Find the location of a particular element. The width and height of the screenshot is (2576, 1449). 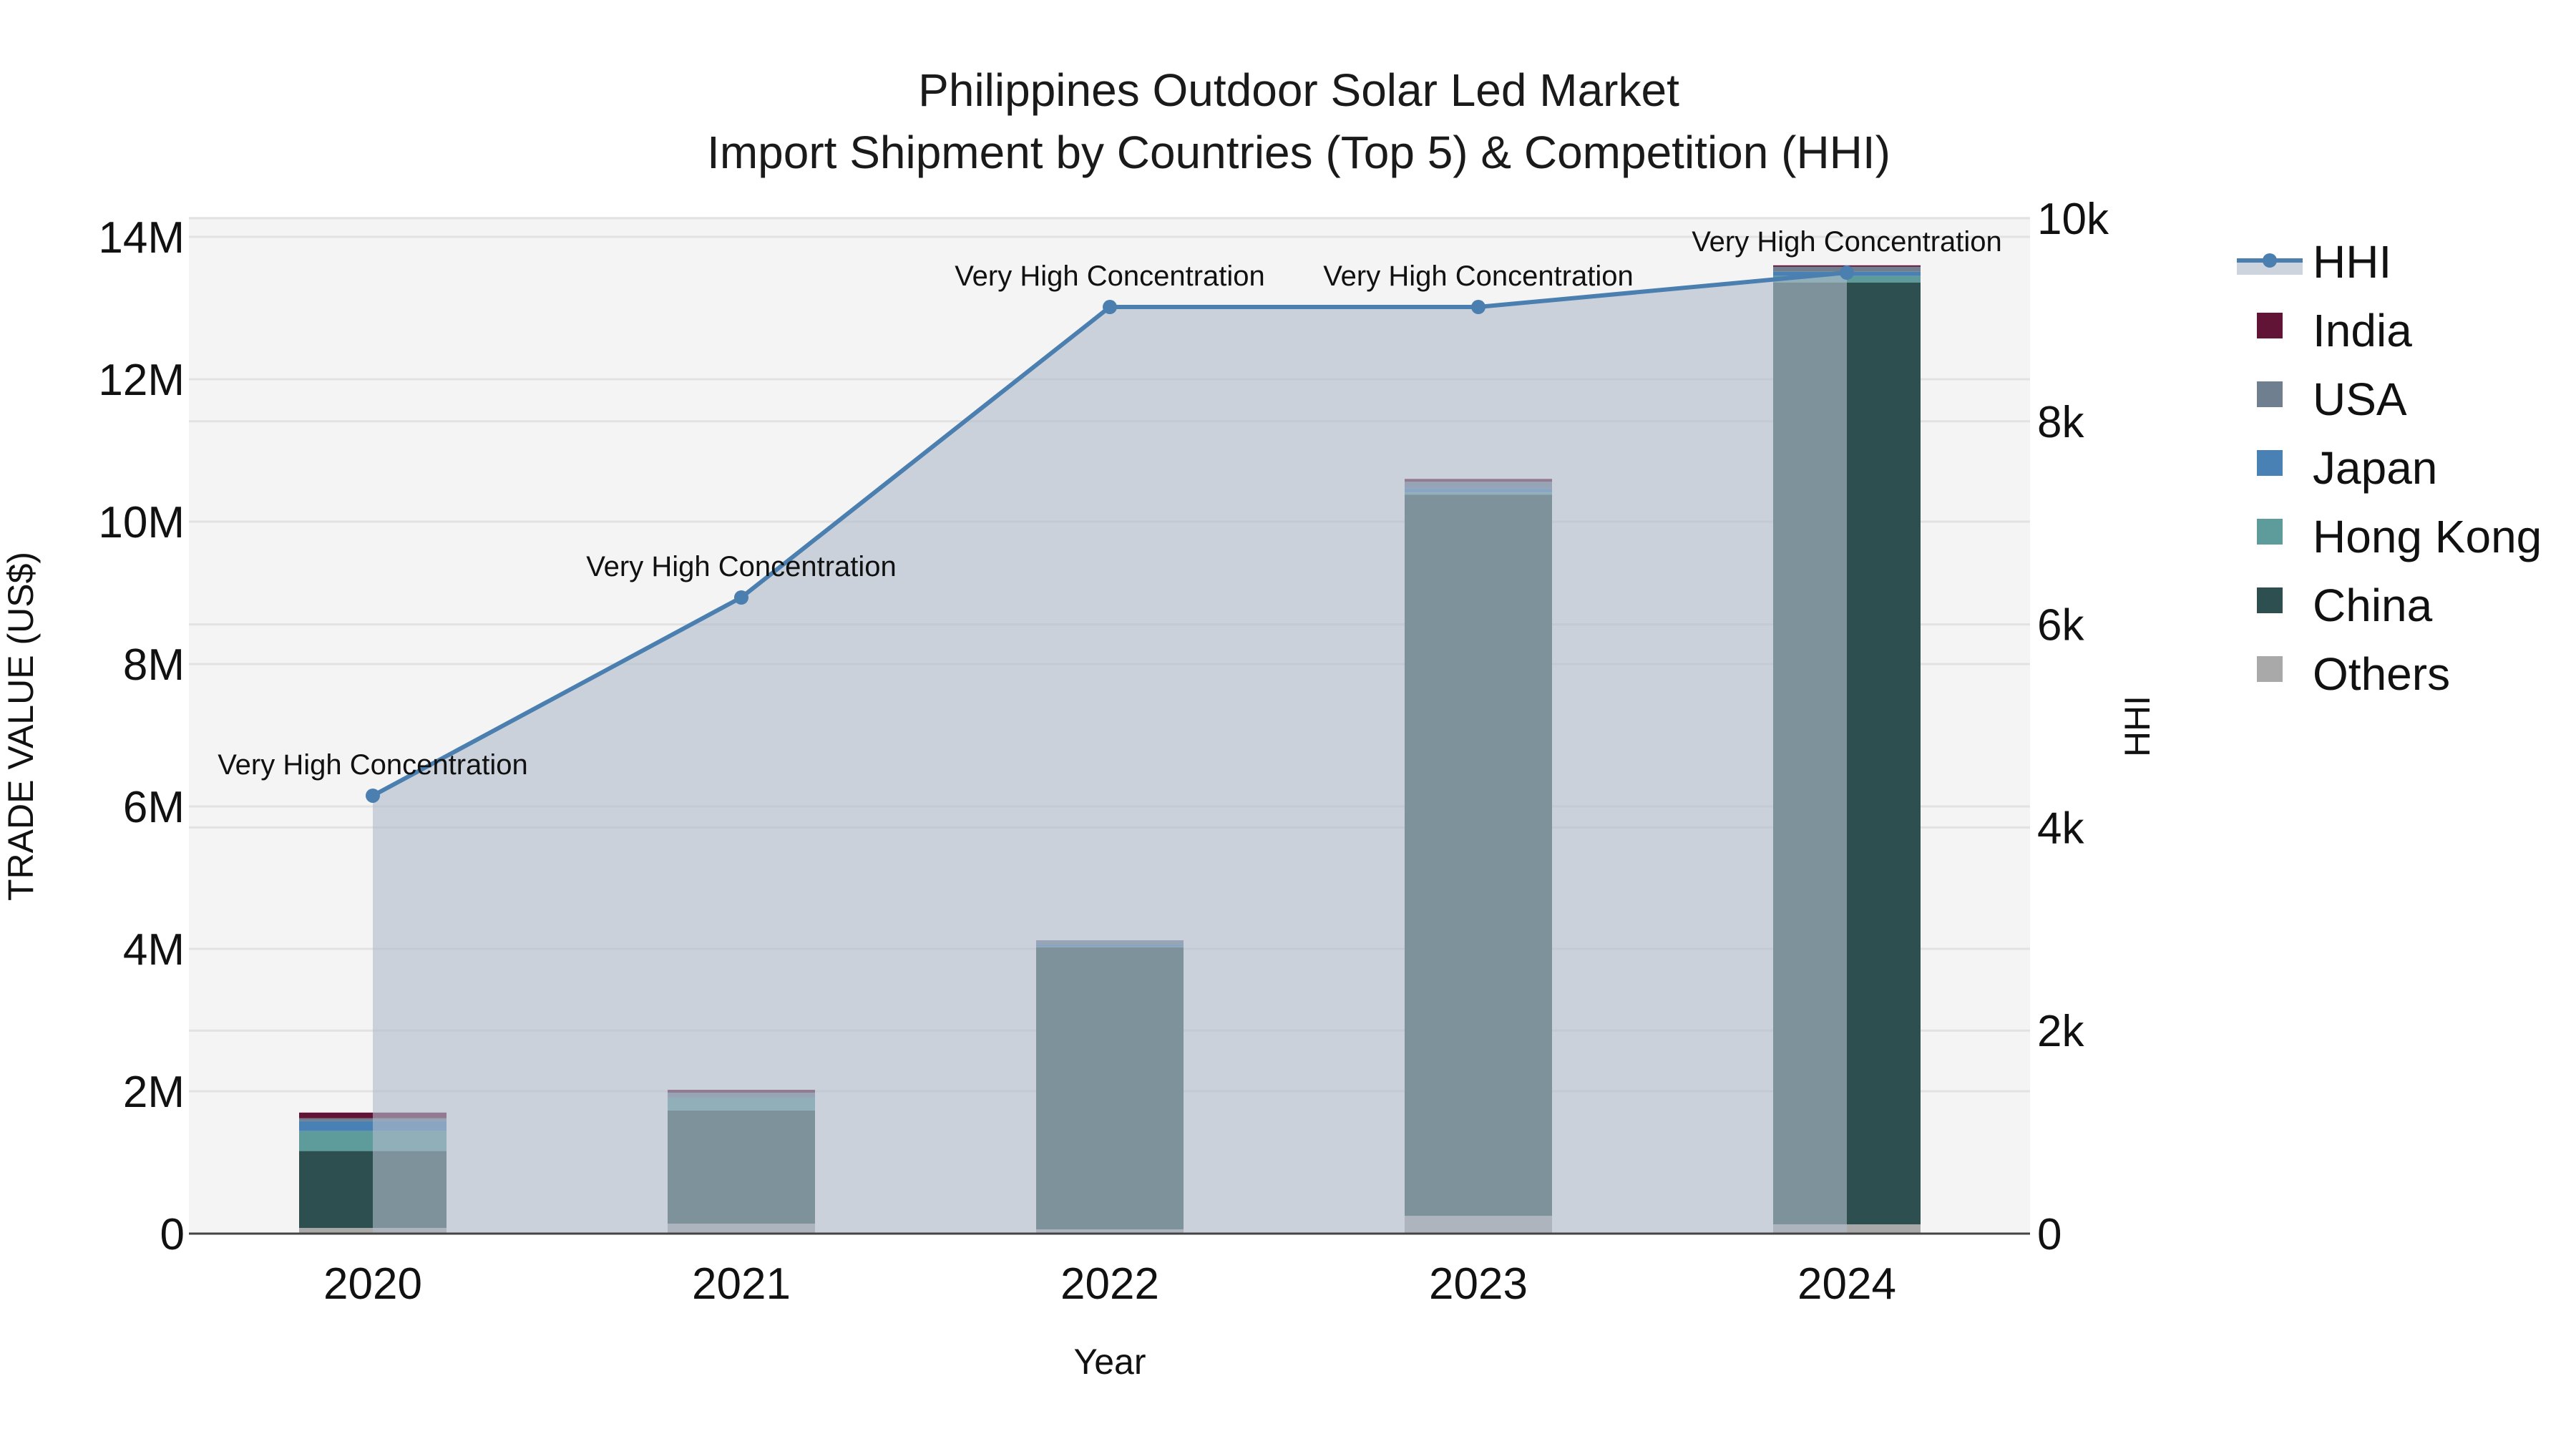

legend-label: Others is located at coordinates (2381, 674).